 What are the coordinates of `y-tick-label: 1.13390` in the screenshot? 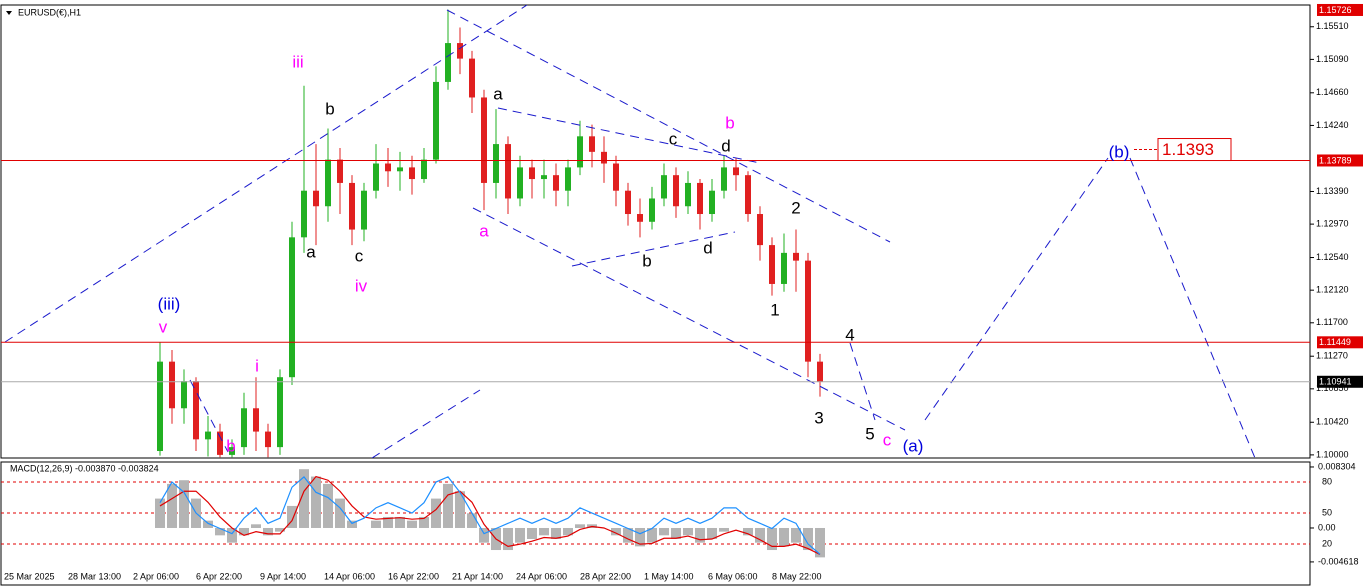 It's located at (1332, 191).